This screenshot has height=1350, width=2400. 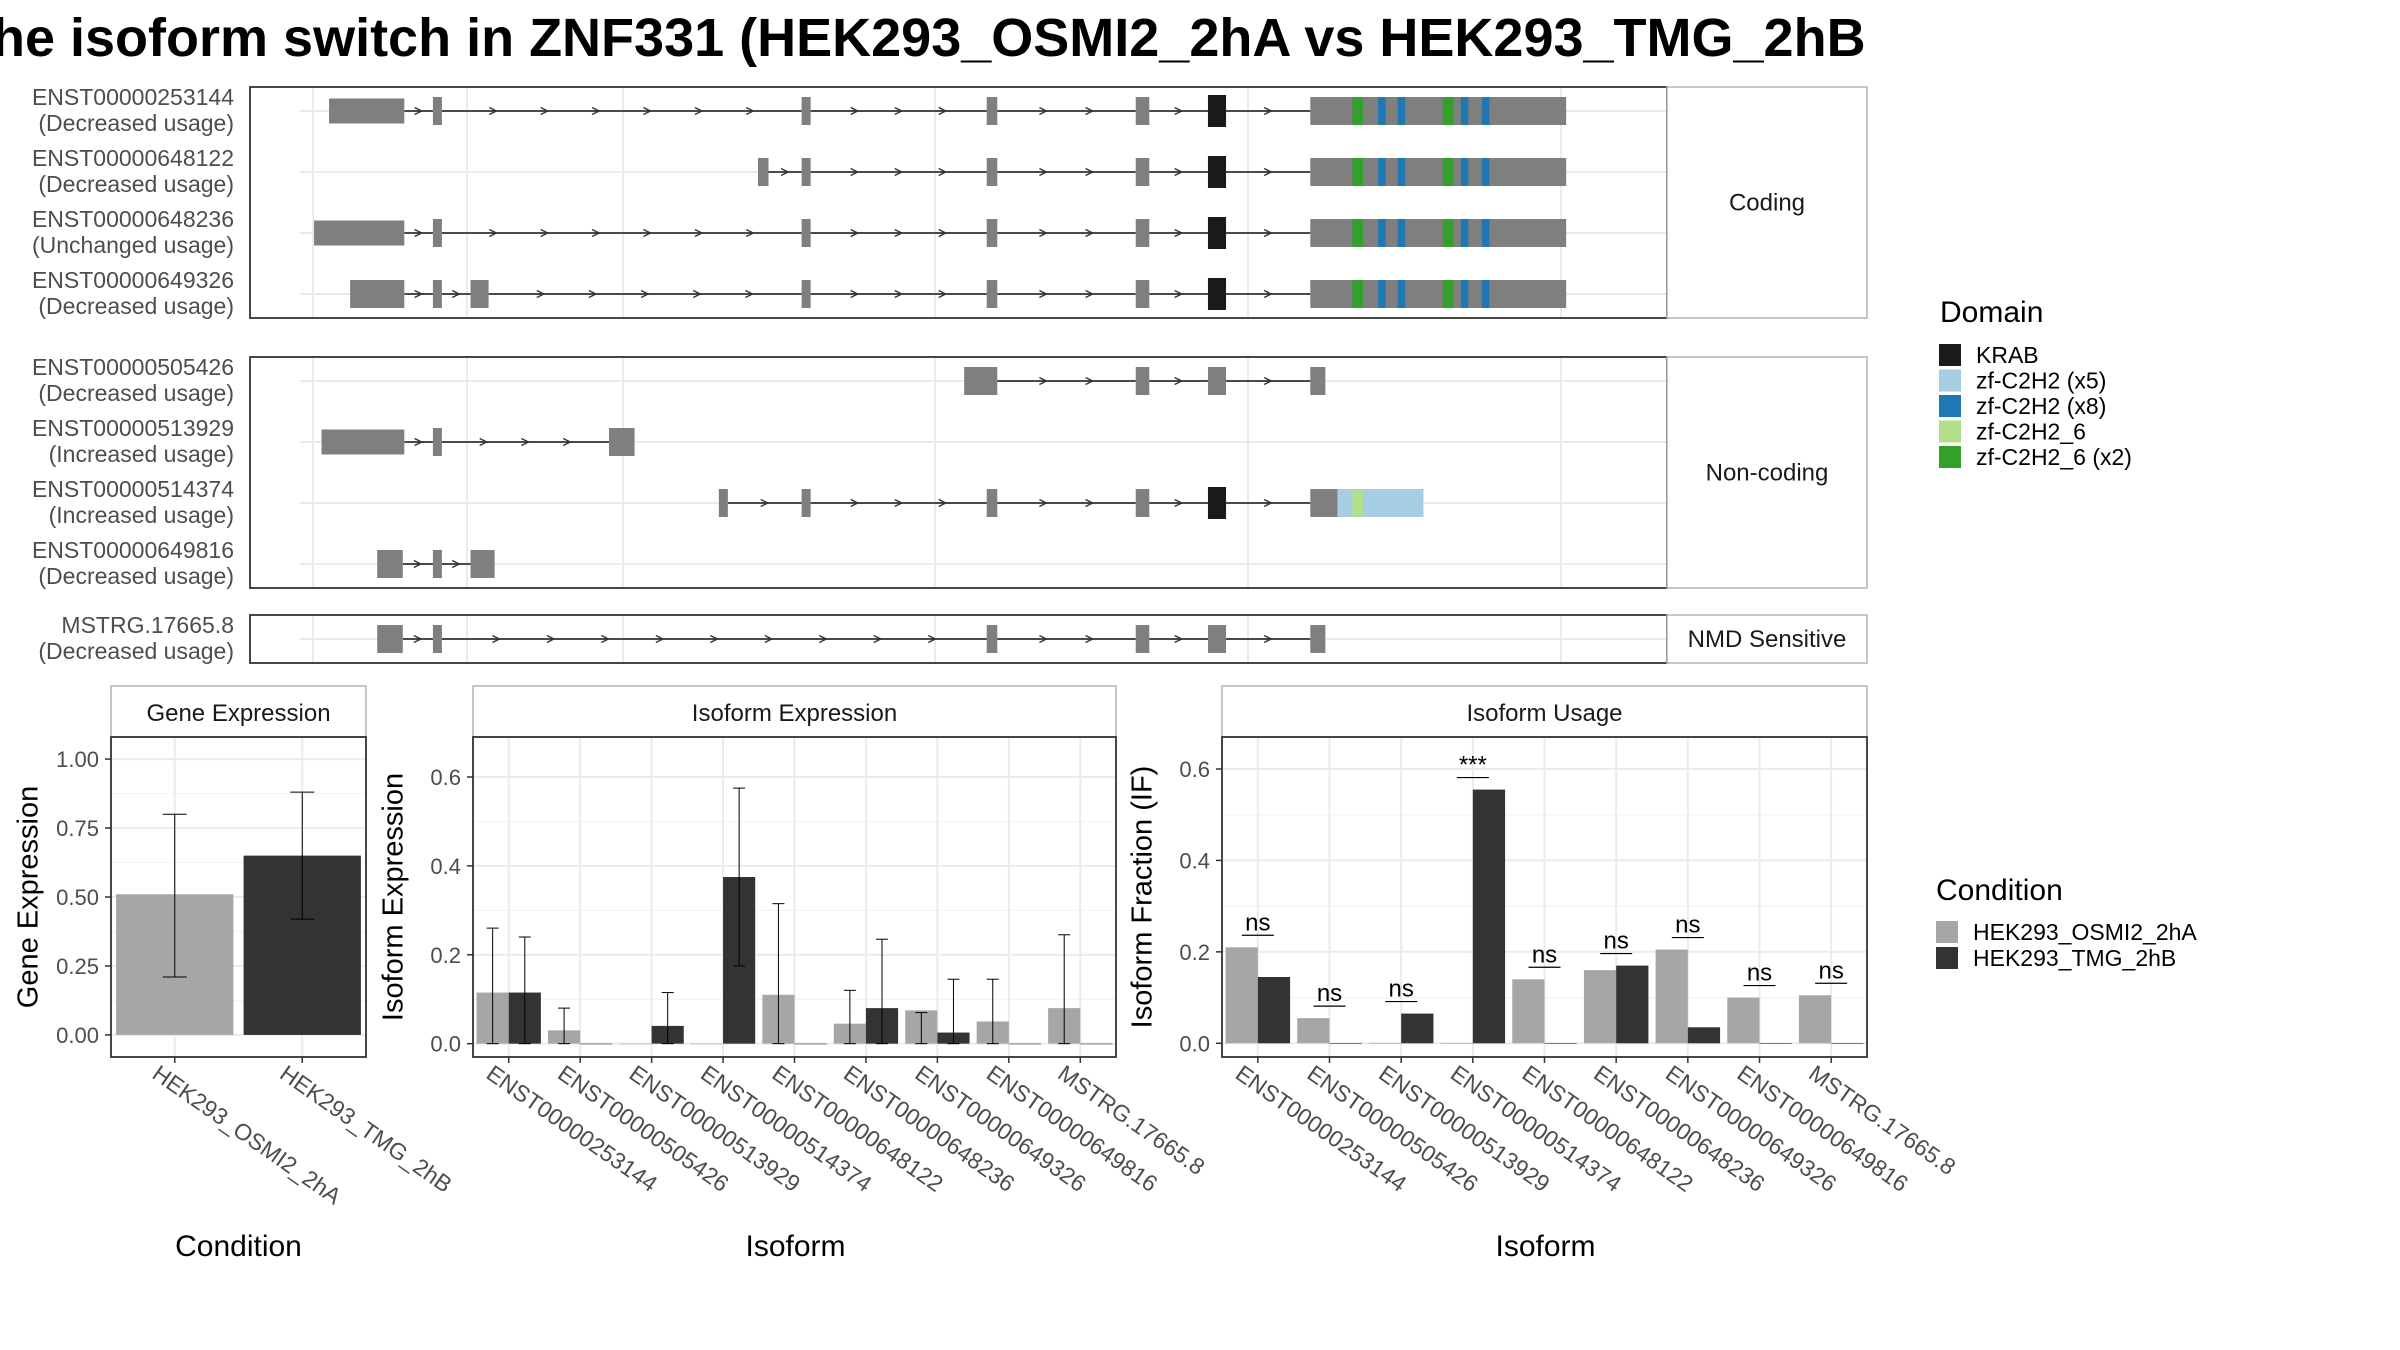 What do you see at coordinates (1950, 380) in the screenshot?
I see `legend-domain-swatch` at bounding box center [1950, 380].